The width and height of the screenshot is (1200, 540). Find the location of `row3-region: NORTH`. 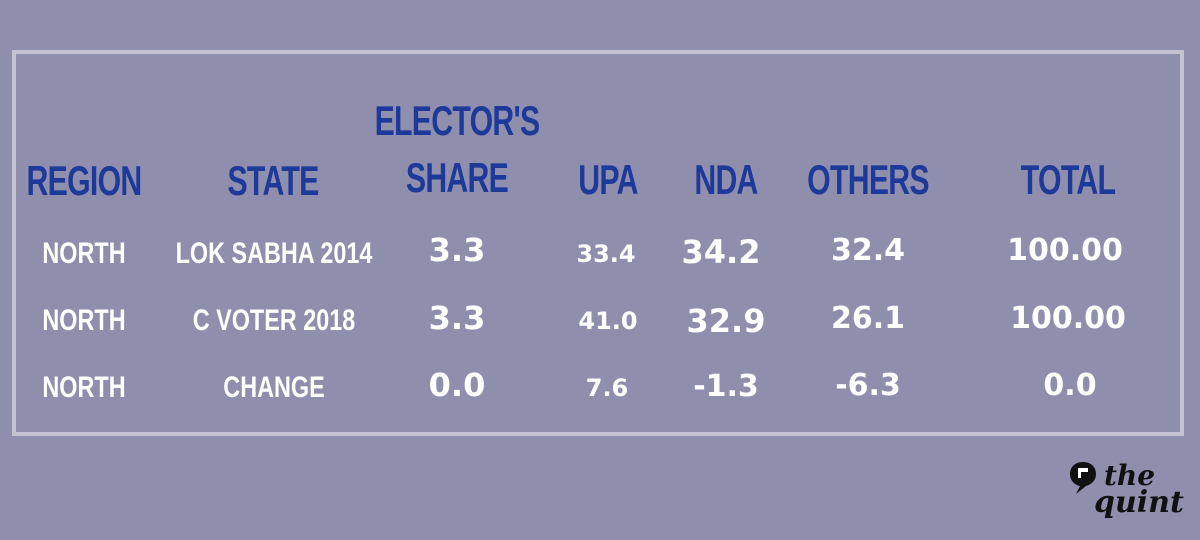

row3-region: NORTH is located at coordinates (84, 387).